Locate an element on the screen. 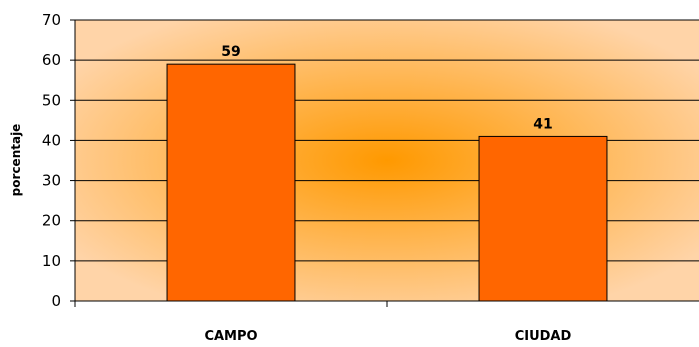 This screenshot has width=699, height=347. bar-campo is located at coordinates (231, 182).